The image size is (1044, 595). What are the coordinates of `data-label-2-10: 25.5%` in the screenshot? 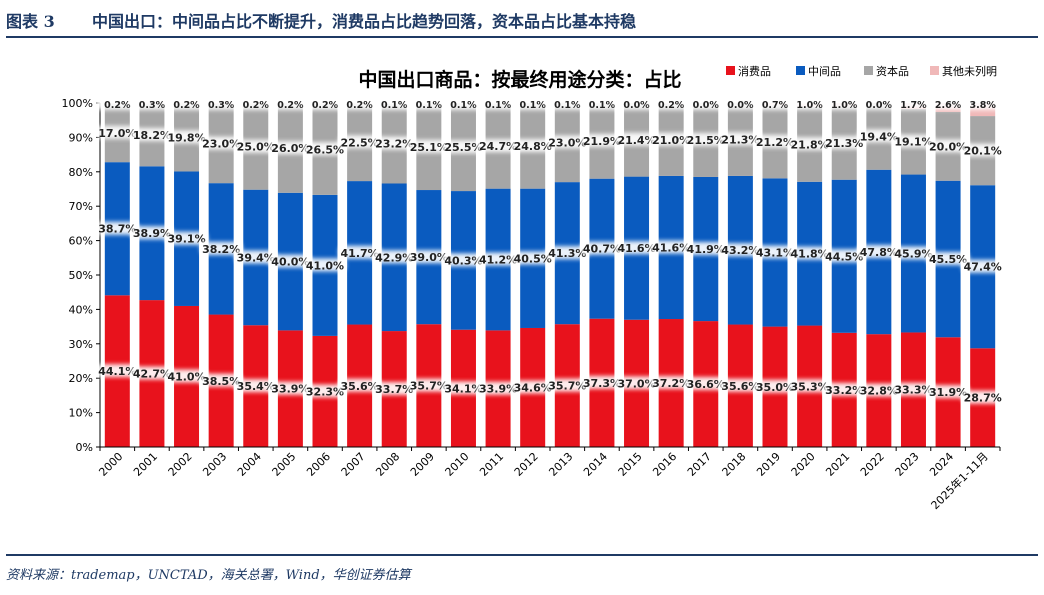 It's located at (463, 147).